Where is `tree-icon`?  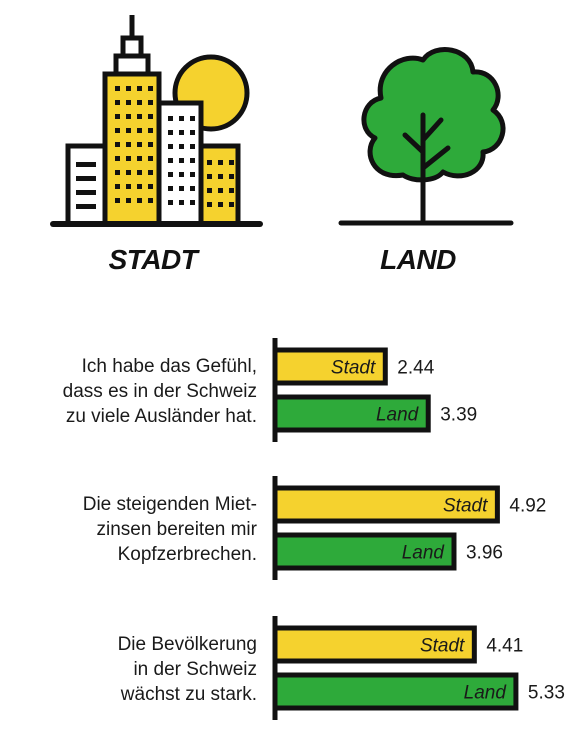
tree-icon is located at coordinates (425, 140).